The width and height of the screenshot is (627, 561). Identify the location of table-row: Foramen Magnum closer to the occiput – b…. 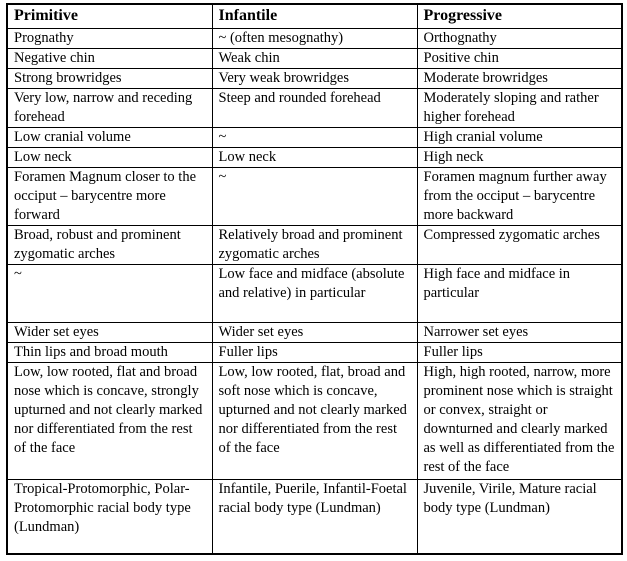
(314, 196).